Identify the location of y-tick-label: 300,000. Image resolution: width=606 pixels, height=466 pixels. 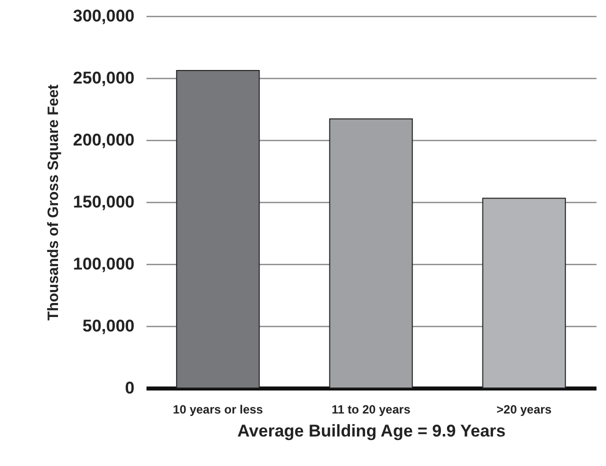
(103, 16).